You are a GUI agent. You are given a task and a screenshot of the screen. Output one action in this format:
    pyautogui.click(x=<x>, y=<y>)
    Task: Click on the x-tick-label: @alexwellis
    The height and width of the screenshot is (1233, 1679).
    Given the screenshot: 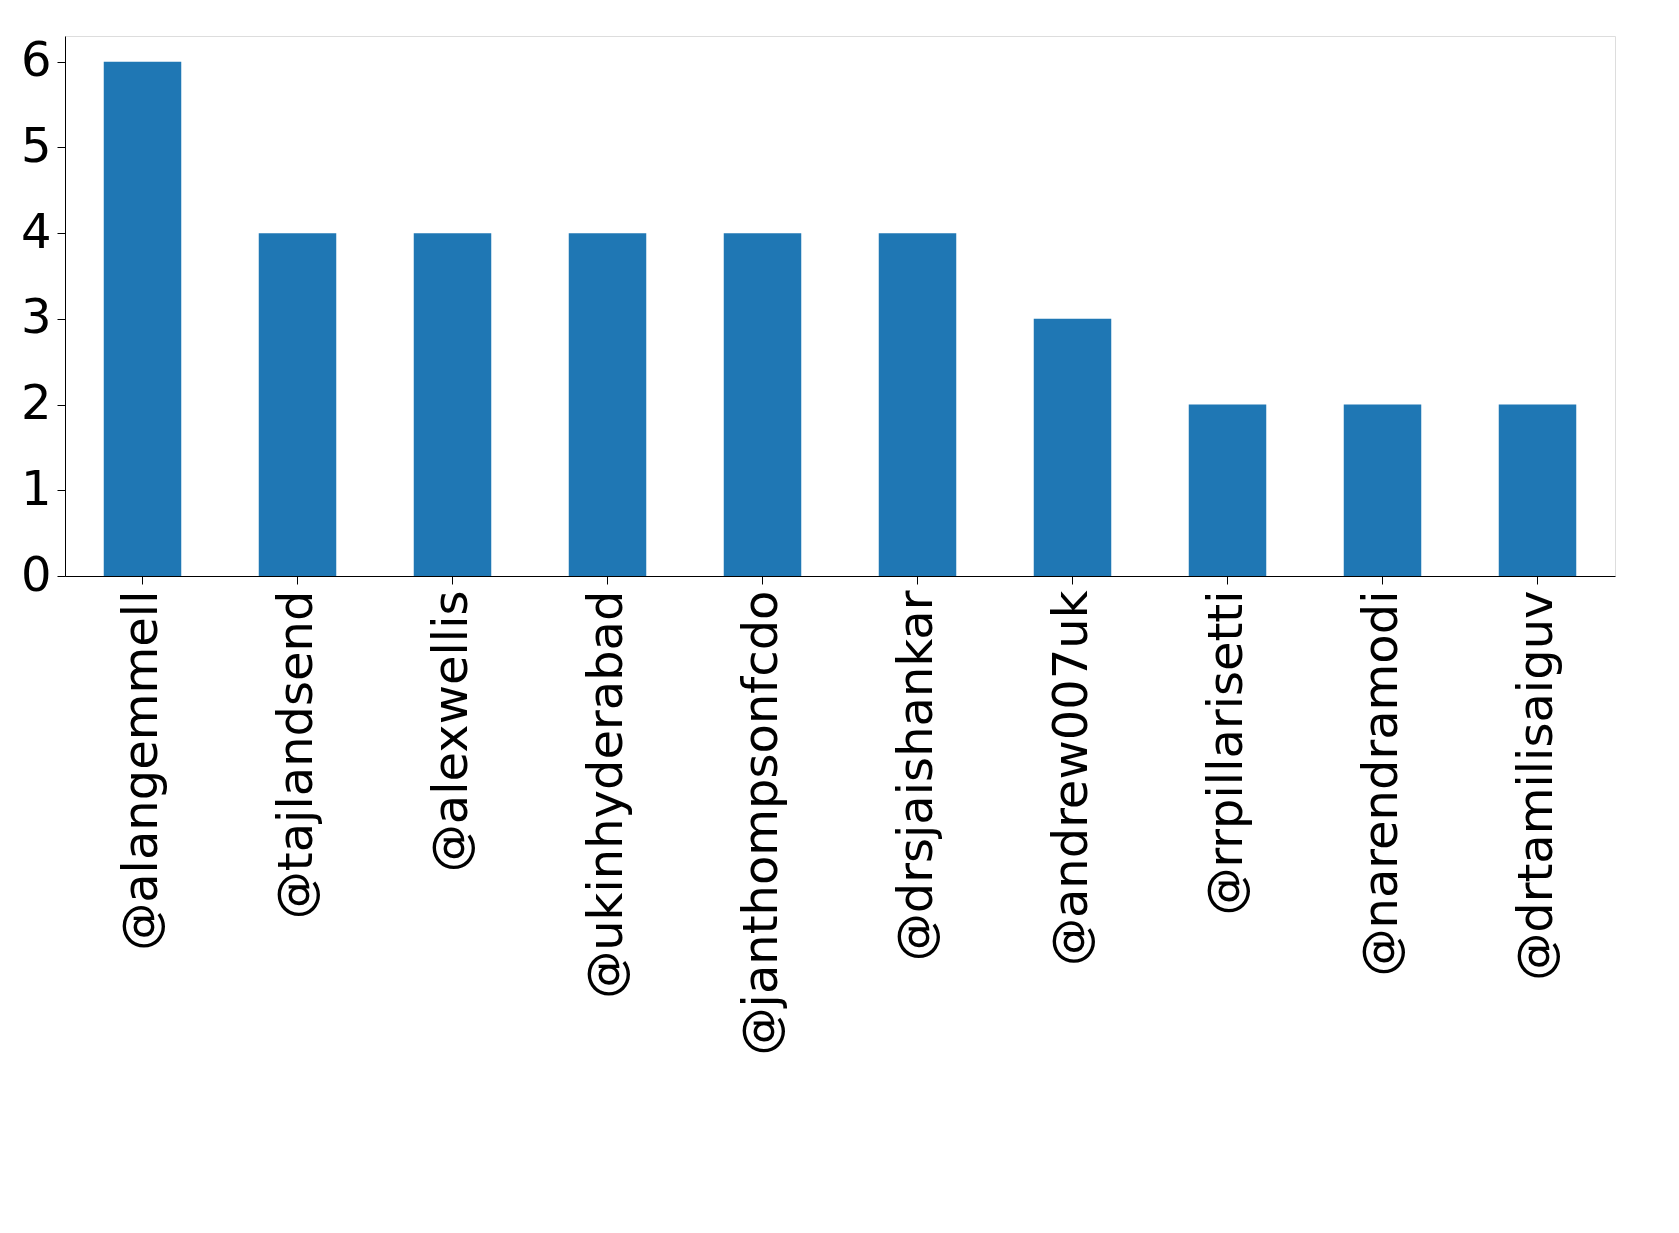 What is the action you would take?
    pyautogui.click(x=449, y=731)
    